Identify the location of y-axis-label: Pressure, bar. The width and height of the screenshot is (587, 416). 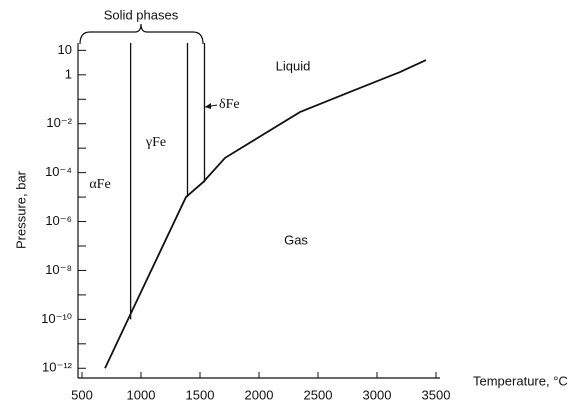
(20, 209).